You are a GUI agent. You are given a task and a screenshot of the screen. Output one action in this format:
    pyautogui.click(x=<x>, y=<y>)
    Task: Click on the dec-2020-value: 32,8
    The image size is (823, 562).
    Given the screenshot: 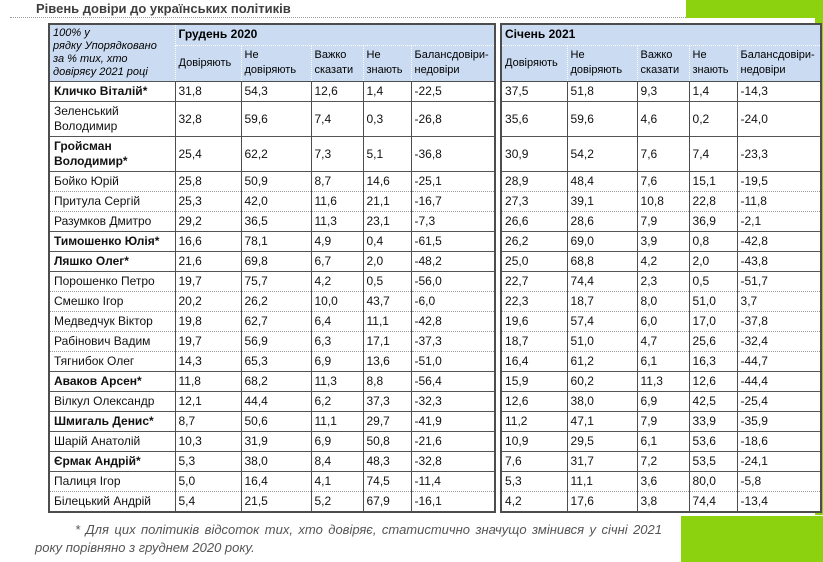 What is the action you would take?
    pyautogui.click(x=207, y=119)
    